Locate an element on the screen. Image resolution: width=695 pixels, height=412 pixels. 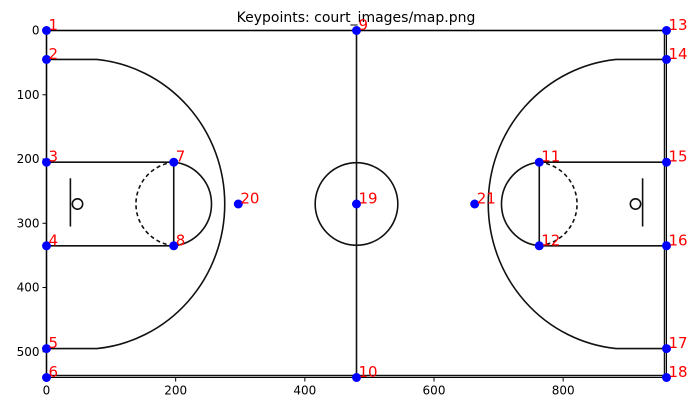
y-tick-label: 300 is located at coordinates (28, 223).